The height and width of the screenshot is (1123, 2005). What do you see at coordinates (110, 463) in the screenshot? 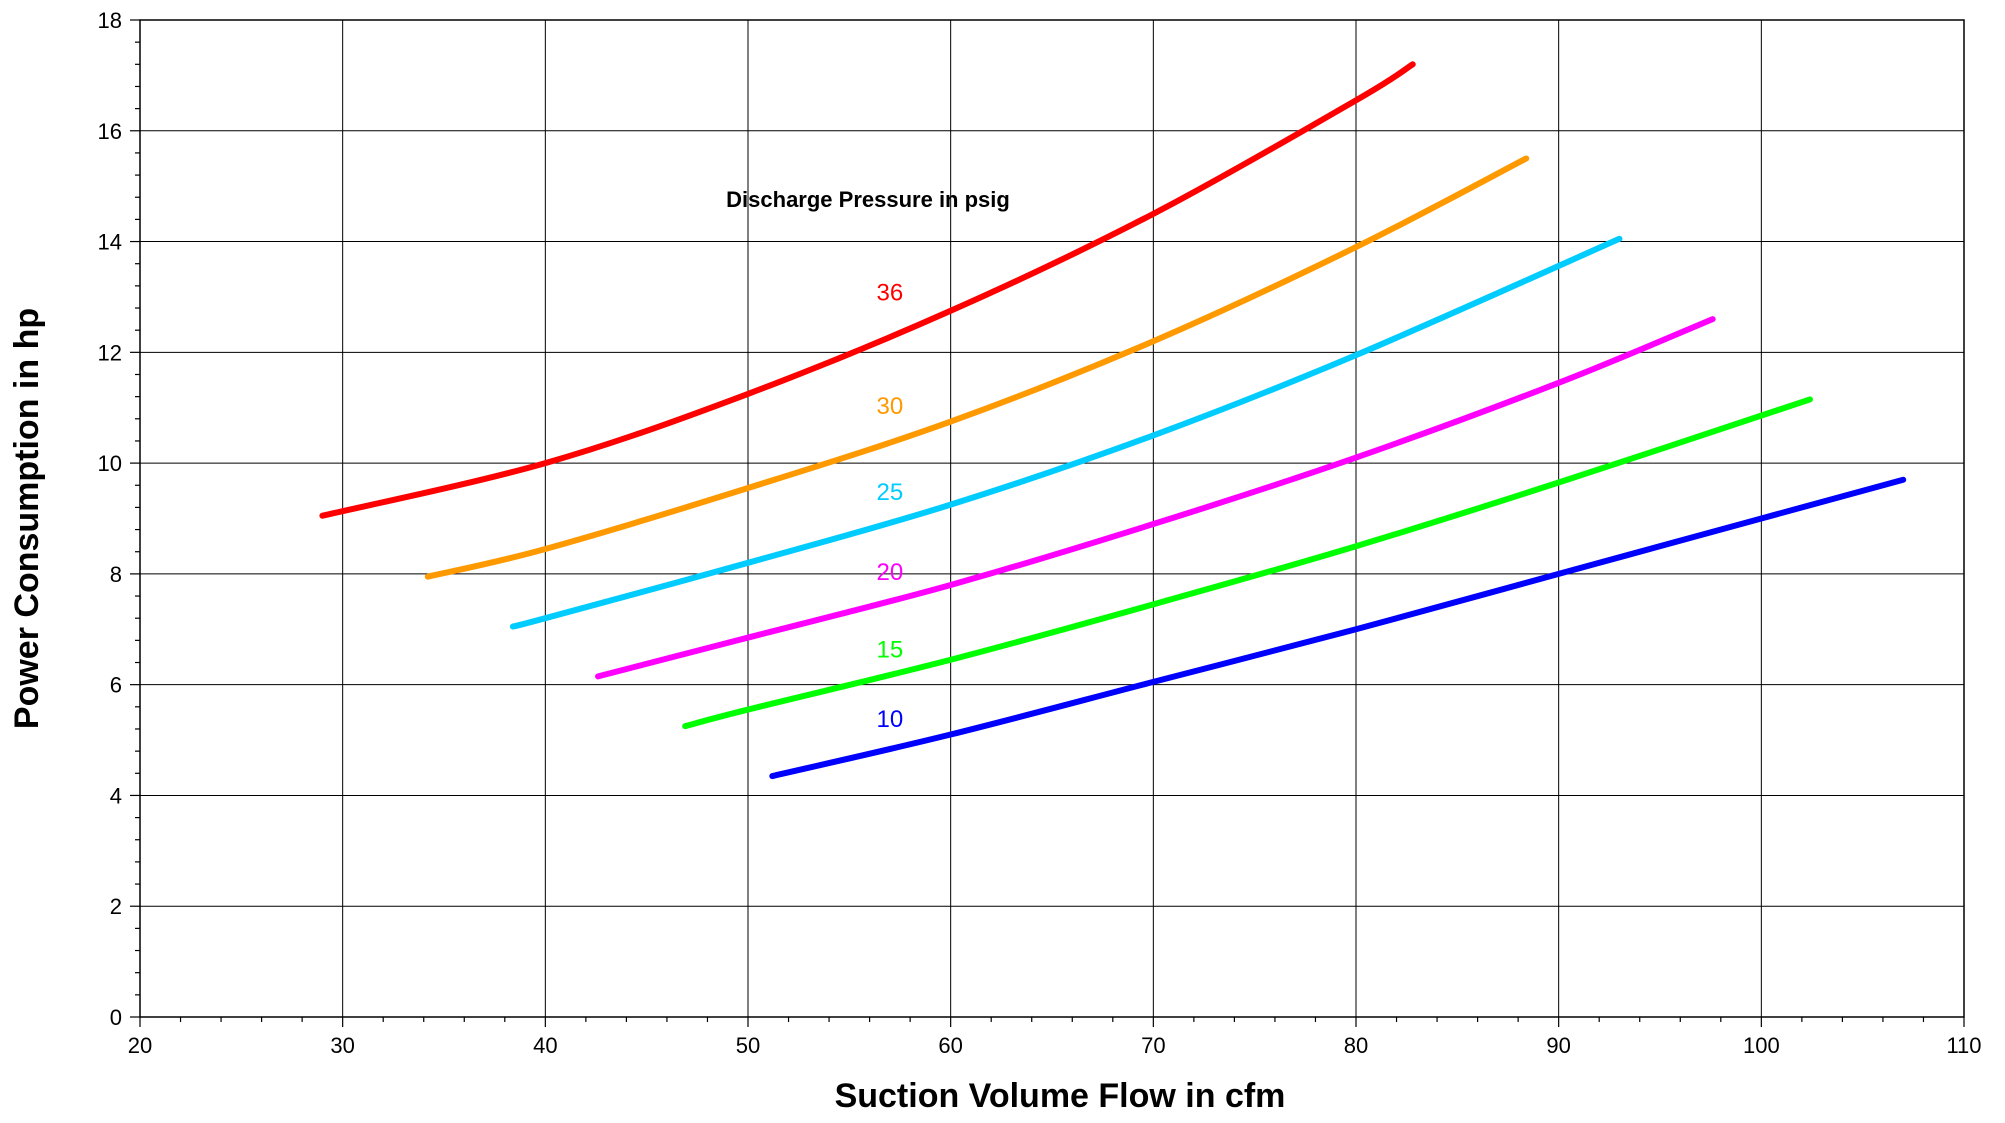
I see `y-tick-label: 10` at bounding box center [110, 463].